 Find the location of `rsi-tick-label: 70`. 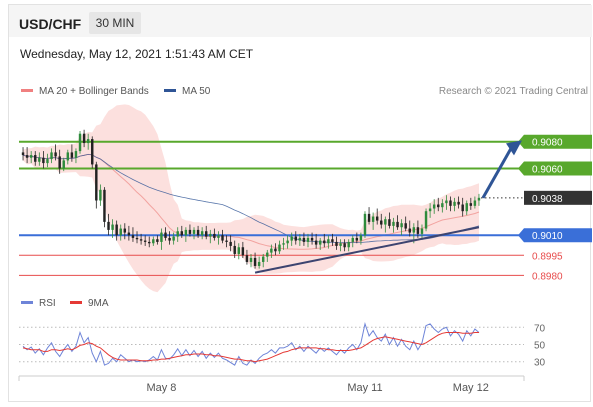

rsi-tick-label: 70 is located at coordinates (540, 328).